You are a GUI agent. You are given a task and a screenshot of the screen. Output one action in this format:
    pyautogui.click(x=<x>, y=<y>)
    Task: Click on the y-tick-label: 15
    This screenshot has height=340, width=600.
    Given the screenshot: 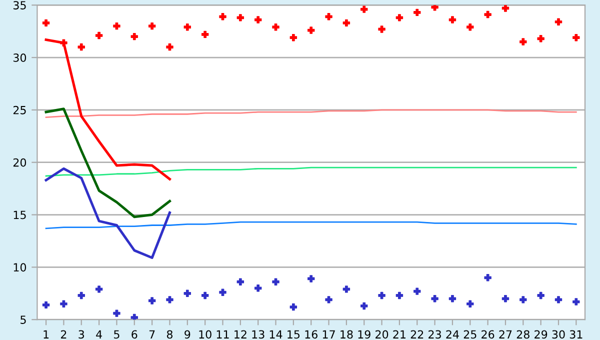 What is the action you would take?
    pyautogui.click(x=20, y=215)
    